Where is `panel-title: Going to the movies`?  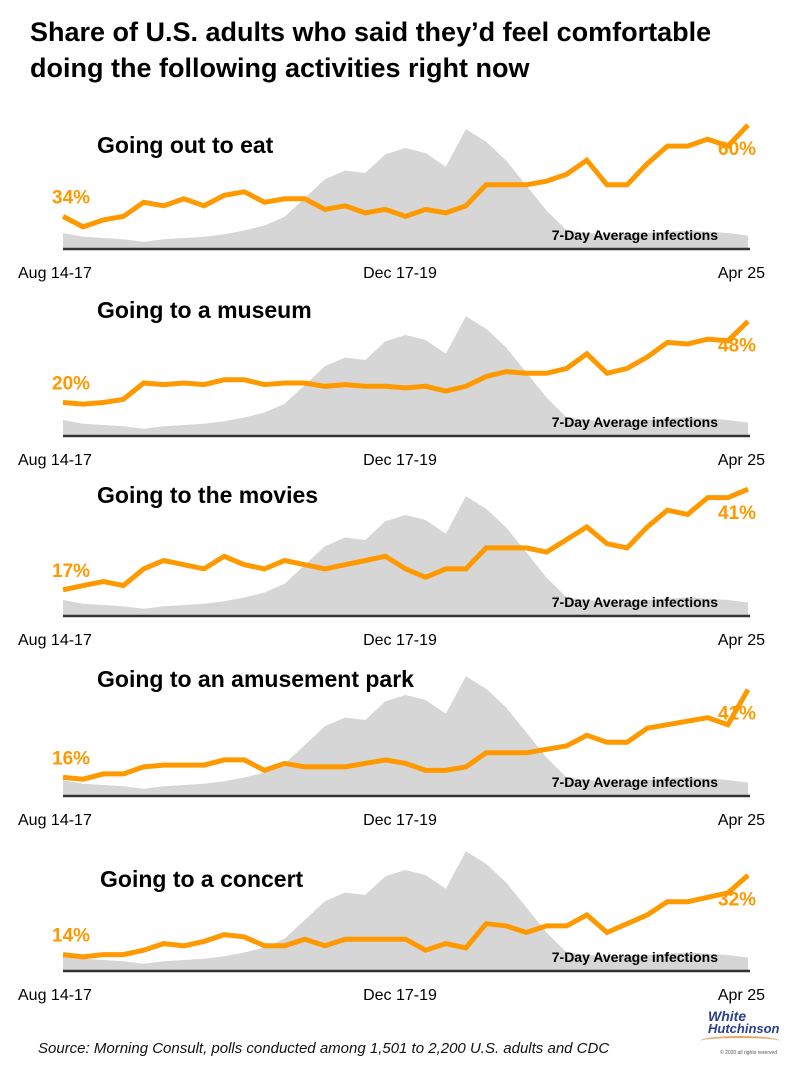 panel-title: Going to the movies is located at coordinates (207, 495).